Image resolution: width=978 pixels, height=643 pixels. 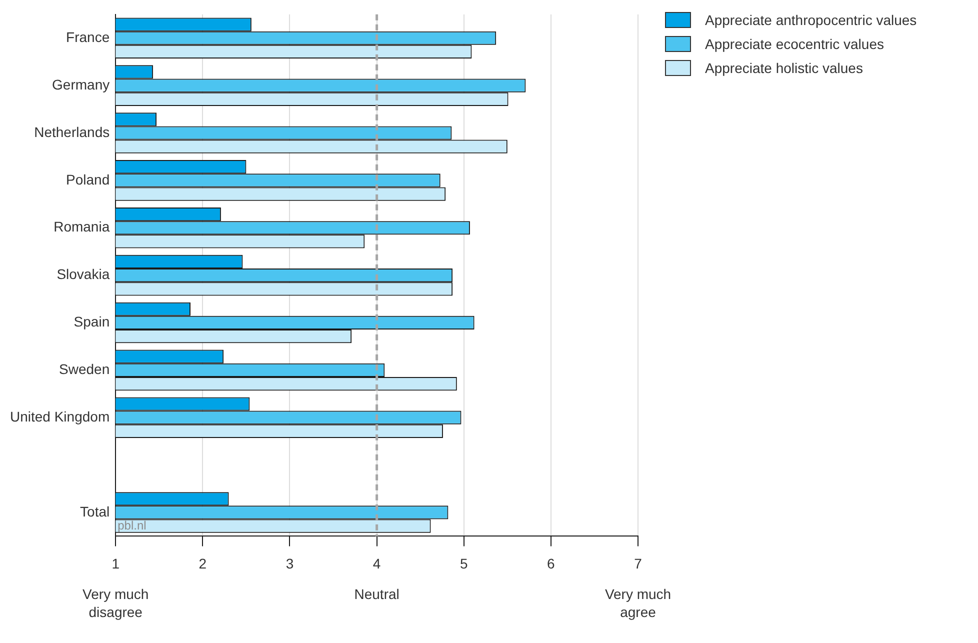 What do you see at coordinates (784, 68) in the screenshot?
I see `legend-label: Appreciate holistic values` at bounding box center [784, 68].